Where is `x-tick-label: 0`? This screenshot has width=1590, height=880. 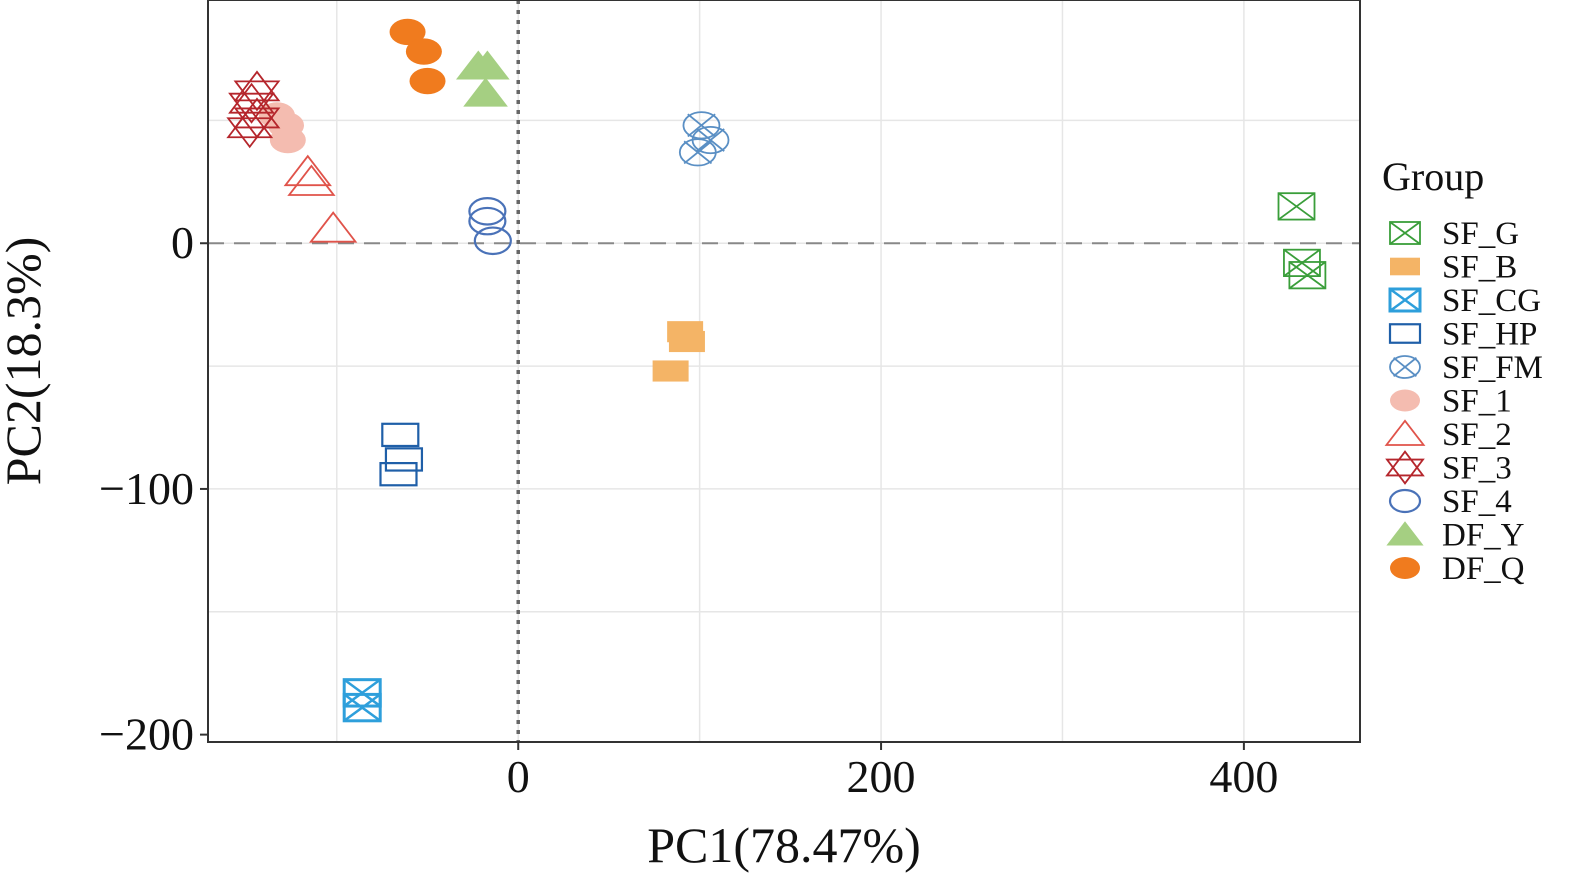
x-tick-label: 0 is located at coordinates (518, 776).